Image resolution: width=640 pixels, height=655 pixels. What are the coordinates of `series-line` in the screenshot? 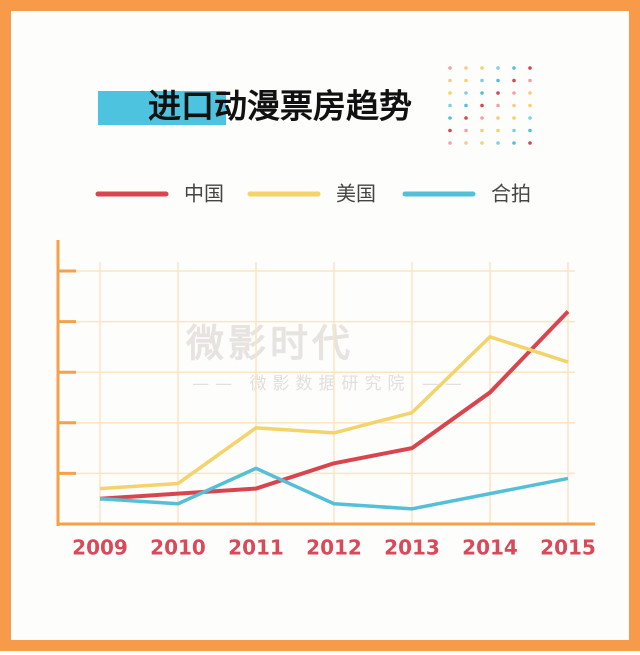 It's located at (334, 488).